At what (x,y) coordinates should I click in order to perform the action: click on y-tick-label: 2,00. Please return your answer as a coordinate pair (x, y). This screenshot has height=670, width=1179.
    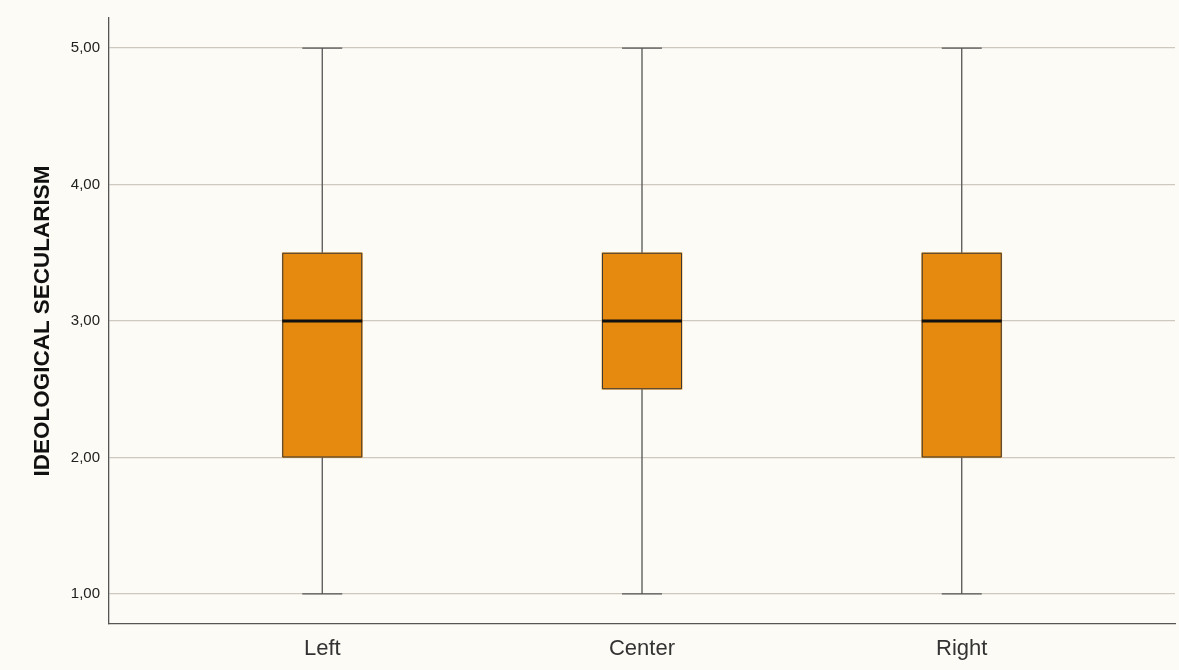
    Looking at the image, I should click on (85, 456).